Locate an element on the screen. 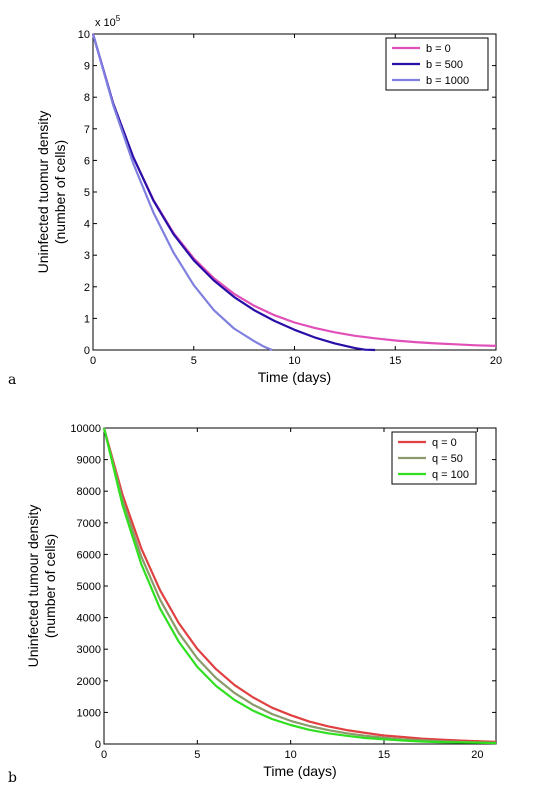 The width and height of the screenshot is (545, 805). chart0-x-axis-label: Time (days) is located at coordinates (294, 377).